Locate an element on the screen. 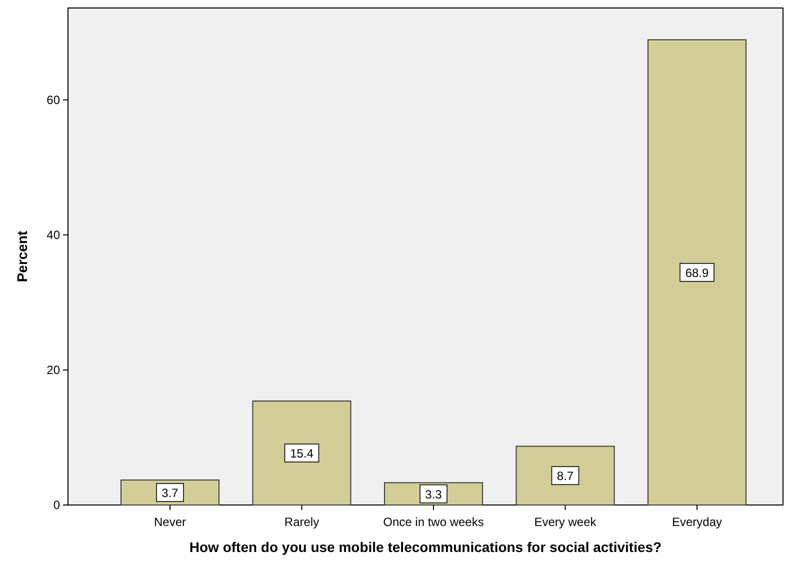 The image size is (787, 565). x-tick-label: Once in two weeks is located at coordinates (433, 522).